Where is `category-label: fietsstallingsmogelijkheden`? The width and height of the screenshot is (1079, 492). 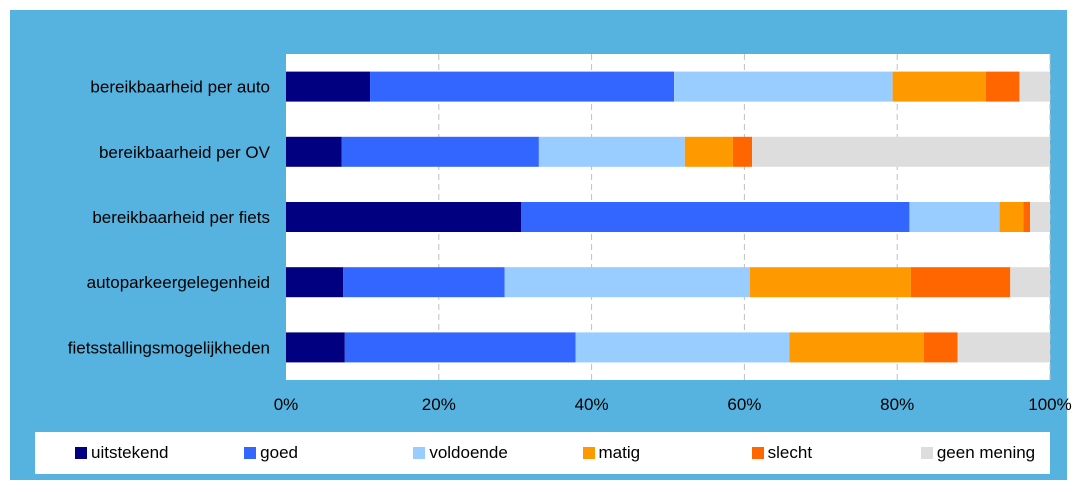 category-label: fietsstallingsmogelijkheden is located at coordinates (169, 347).